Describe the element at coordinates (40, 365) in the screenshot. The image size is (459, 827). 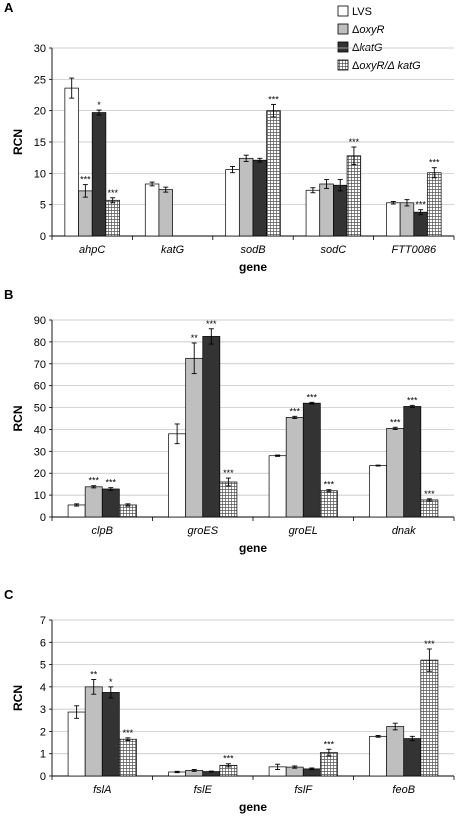
I see `y-tick-label: 70` at that location.